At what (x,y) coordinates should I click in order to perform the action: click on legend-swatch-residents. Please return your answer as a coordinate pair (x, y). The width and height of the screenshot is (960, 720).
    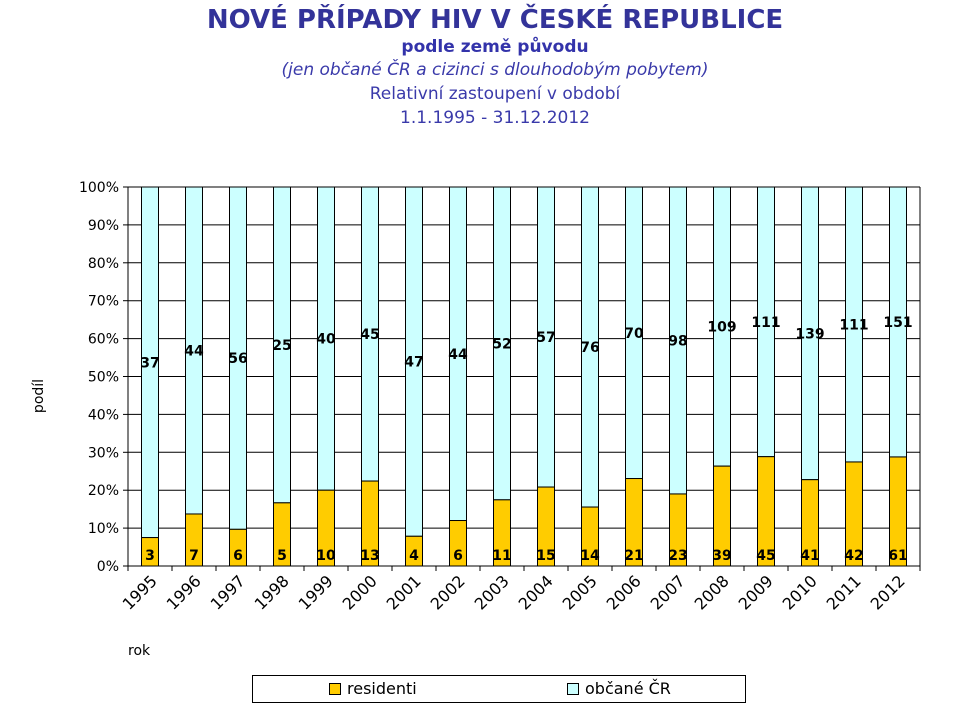
    Looking at the image, I should click on (335, 688).